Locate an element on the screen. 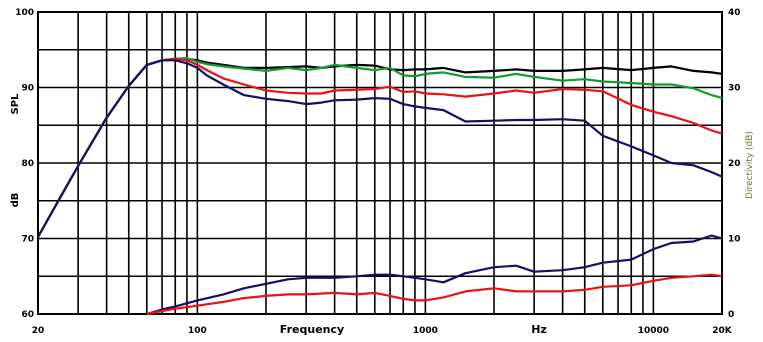 Image resolution: width=763 pixels, height=342 pixels. y-tick-label: 70 is located at coordinates (27, 240).